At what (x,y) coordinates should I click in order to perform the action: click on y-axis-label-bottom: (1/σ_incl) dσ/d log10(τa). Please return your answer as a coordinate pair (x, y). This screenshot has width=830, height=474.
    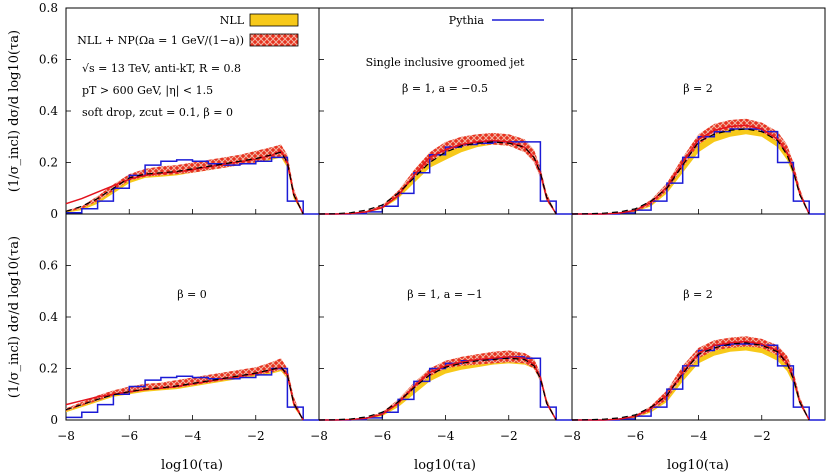
    Looking at the image, I should click on (14, 317).